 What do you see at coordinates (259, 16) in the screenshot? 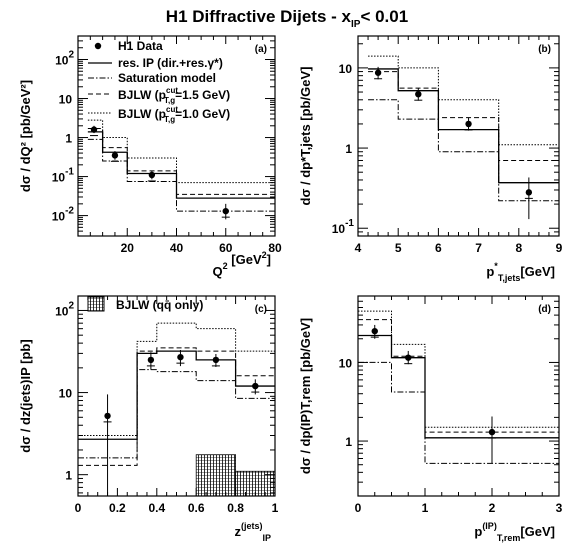
I see `figure-title-main: H1 Diffractive Dijets - x` at bounding box center [259, 16].